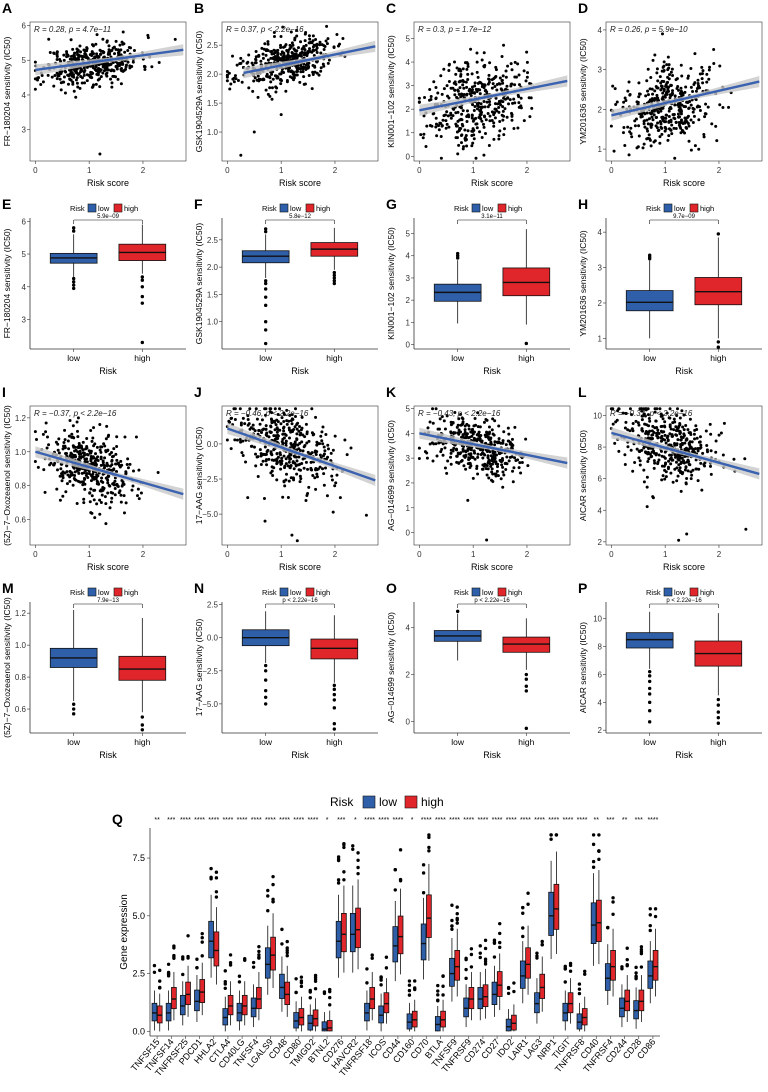 This screenshot has width=768, height=1092. What do you see at coordinates (408, 133) in the screenshot?
I see `y-tick-label: 1` at bounding box center [408, 133].